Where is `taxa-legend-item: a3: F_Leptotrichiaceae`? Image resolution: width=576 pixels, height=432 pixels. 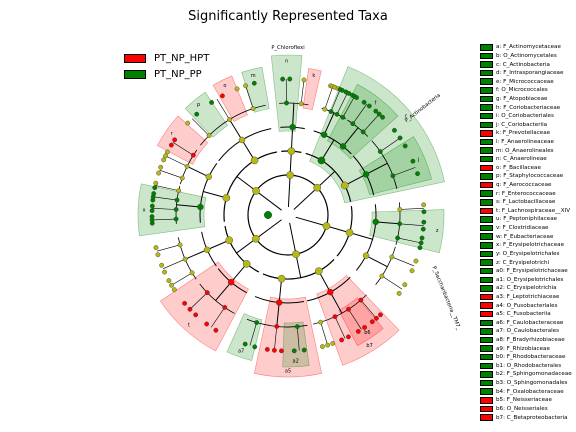 taxa-legend-item: a3: F_Leptotrichiaceae is located at coordinates (528, 297).